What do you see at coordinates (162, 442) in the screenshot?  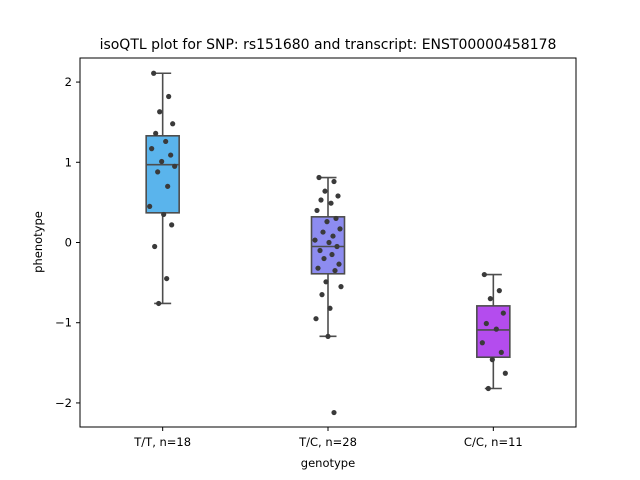 I see `x-tick-label: T/T, n=18` at bounding box center [162, 442].